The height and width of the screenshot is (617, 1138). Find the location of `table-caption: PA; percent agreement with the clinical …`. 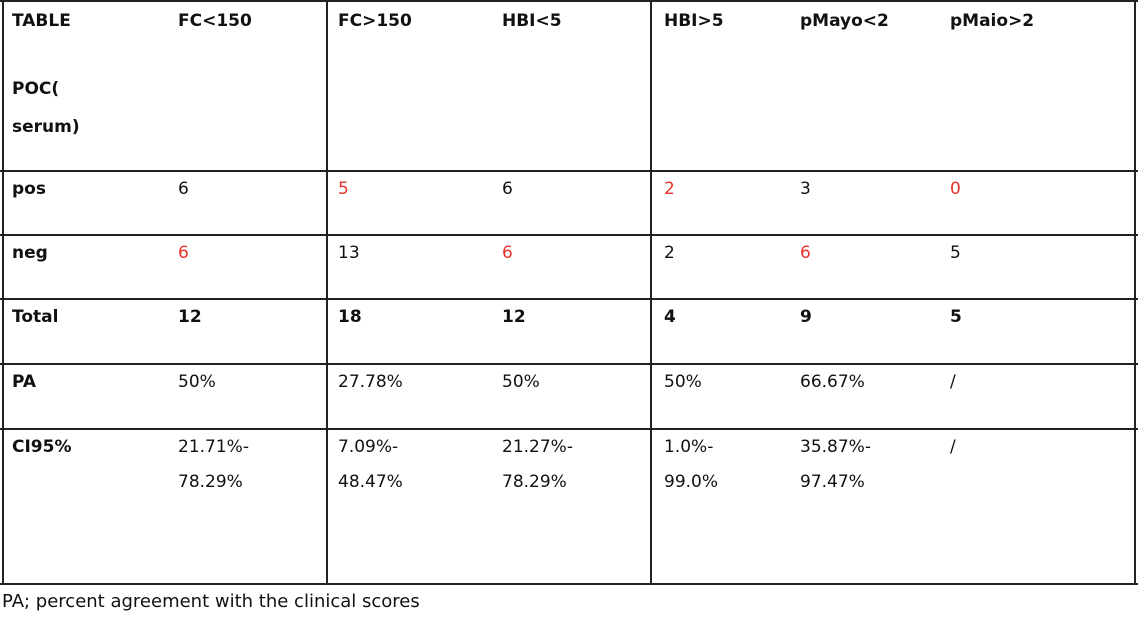

table-caption: PA; percent agreement with the clinical … is located at coordinates (211, 601).